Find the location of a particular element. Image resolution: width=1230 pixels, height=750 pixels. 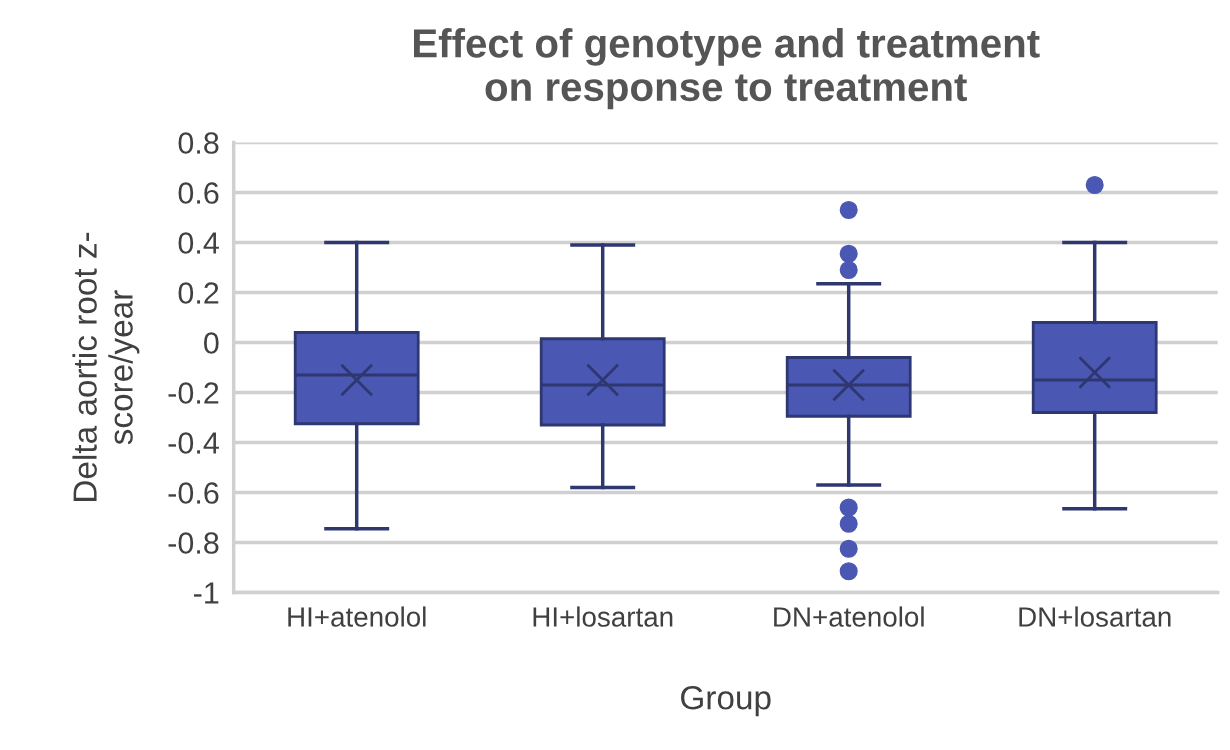

chart-title: Effect of genotype and treatment on response to treatment is located at coordinates (726, 69).